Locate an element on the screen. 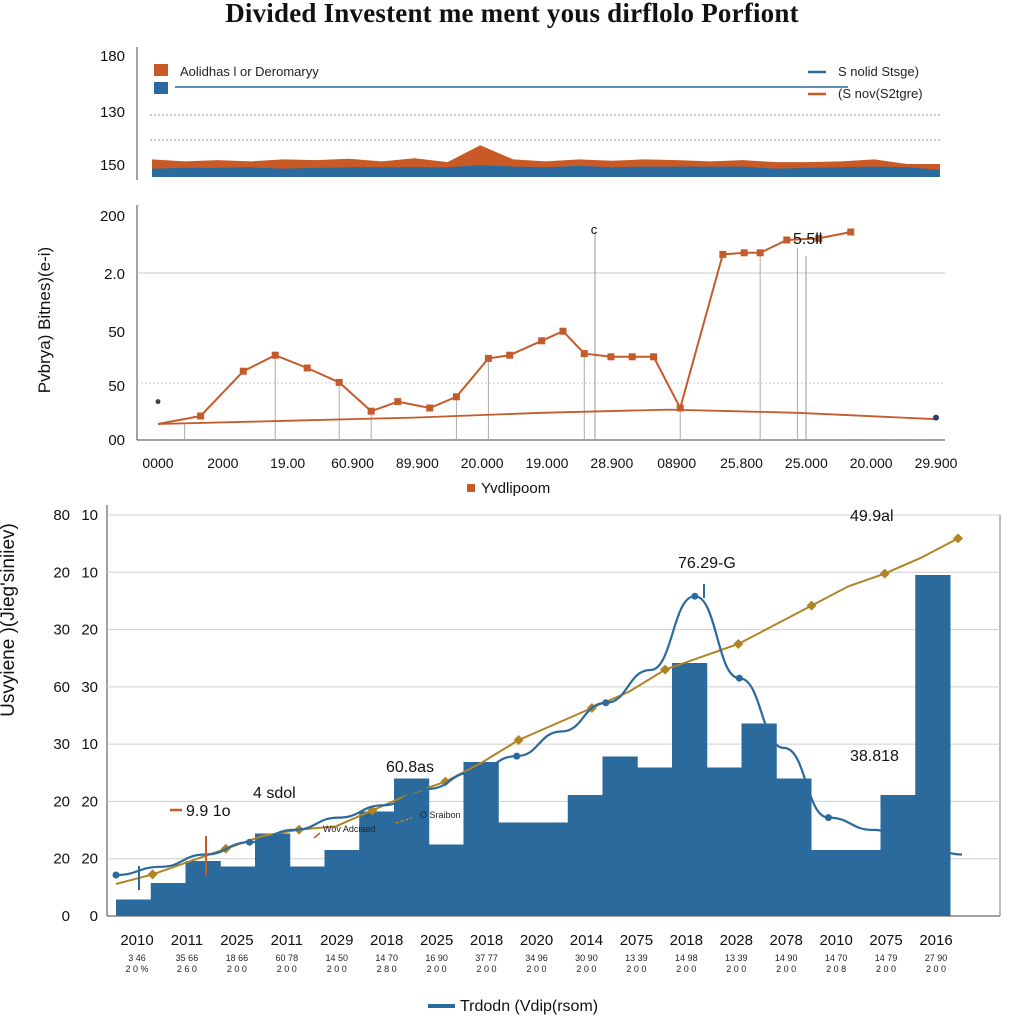 This screenshot has width=1024, height=1024. middle-x-axis-label: Yvdlipoom is located at coordinates (515, 488).